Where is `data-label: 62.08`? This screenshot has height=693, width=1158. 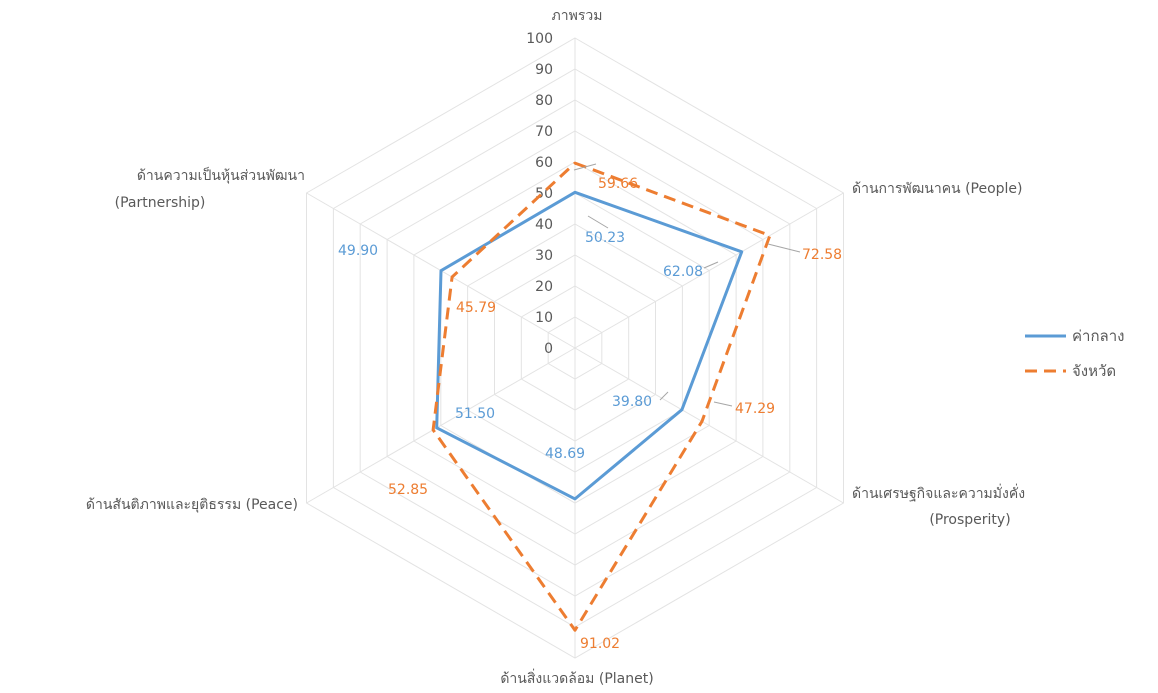
data-label: 62.08 is located at coordinates (683, 272).